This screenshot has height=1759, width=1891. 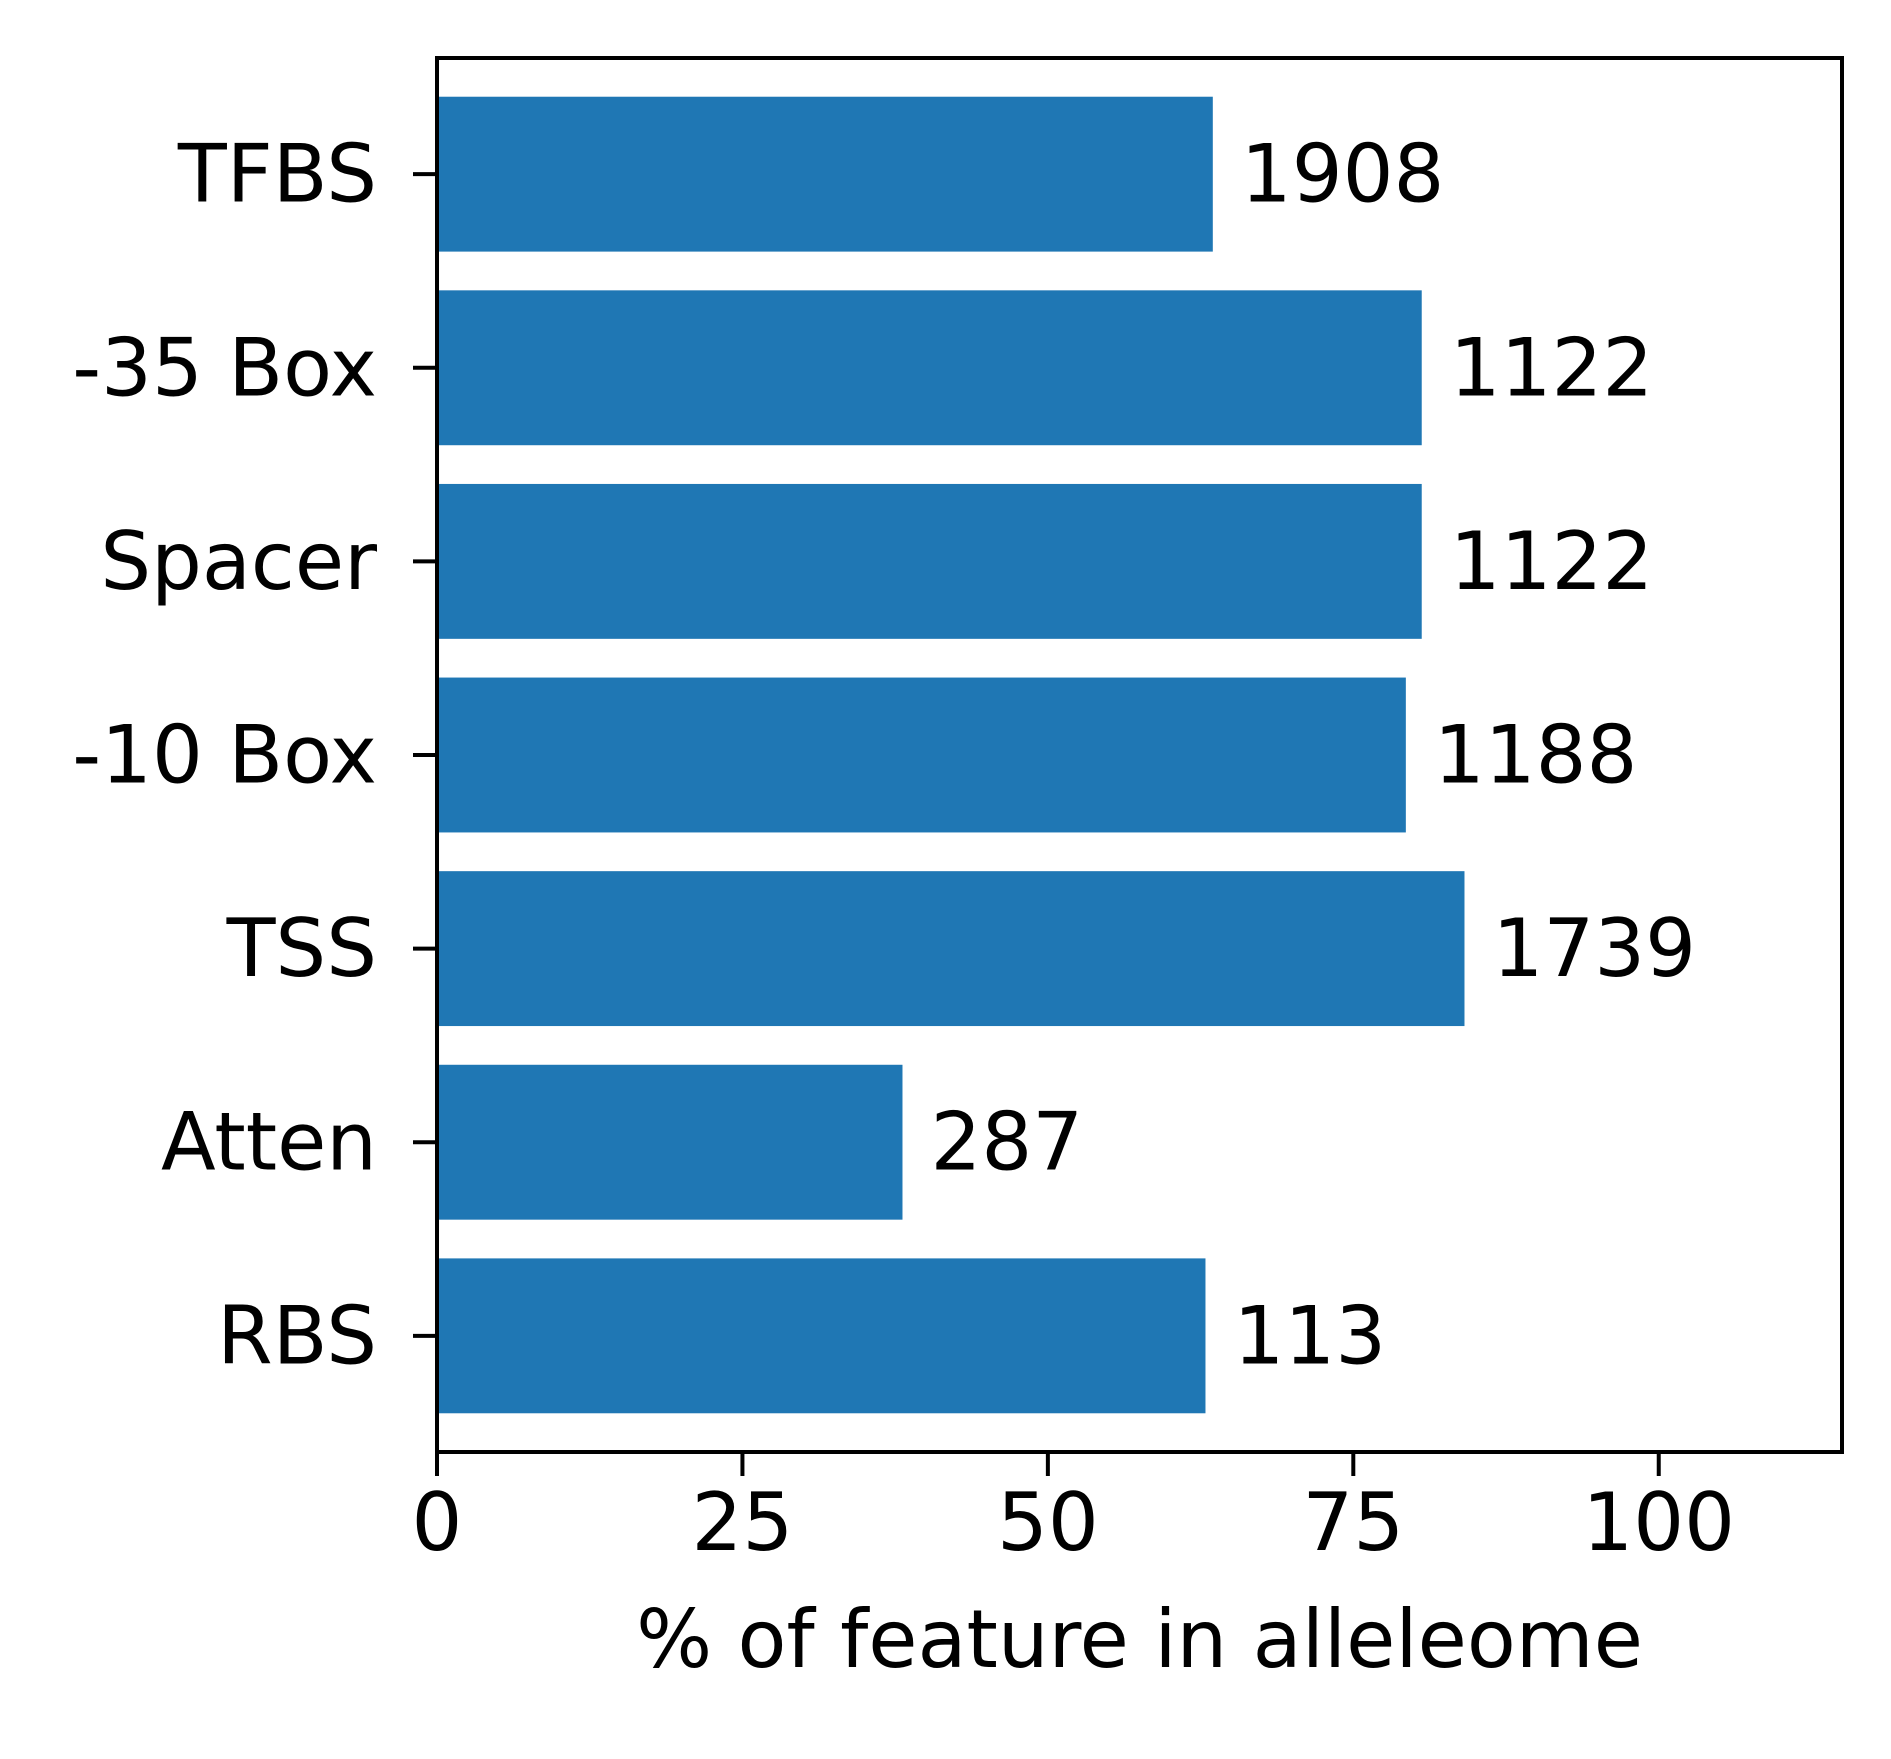 What do you see at coordinates (1353, 1522) in the screenshot?
I see `x-tick-label: 75` at bounding box center [1353, 1522].